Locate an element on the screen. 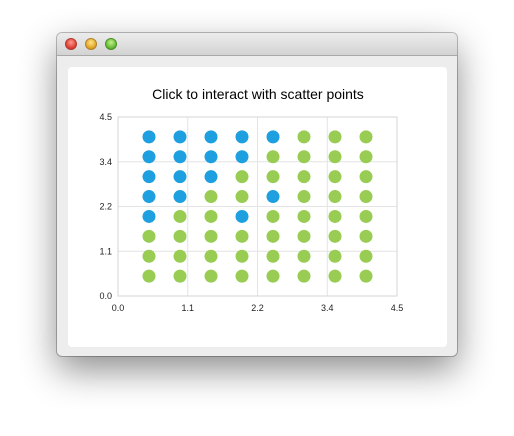  minimize-window-button is located at coordinates (91, 44).